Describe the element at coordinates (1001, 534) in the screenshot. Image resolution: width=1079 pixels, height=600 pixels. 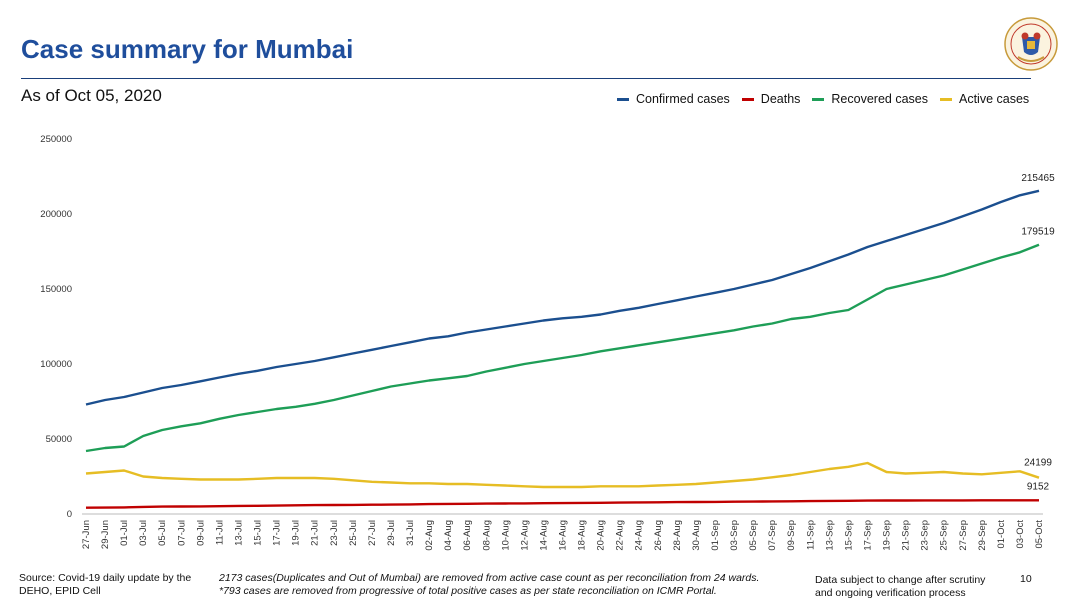
I see `x-tick-label: 01-Oct` at that location.